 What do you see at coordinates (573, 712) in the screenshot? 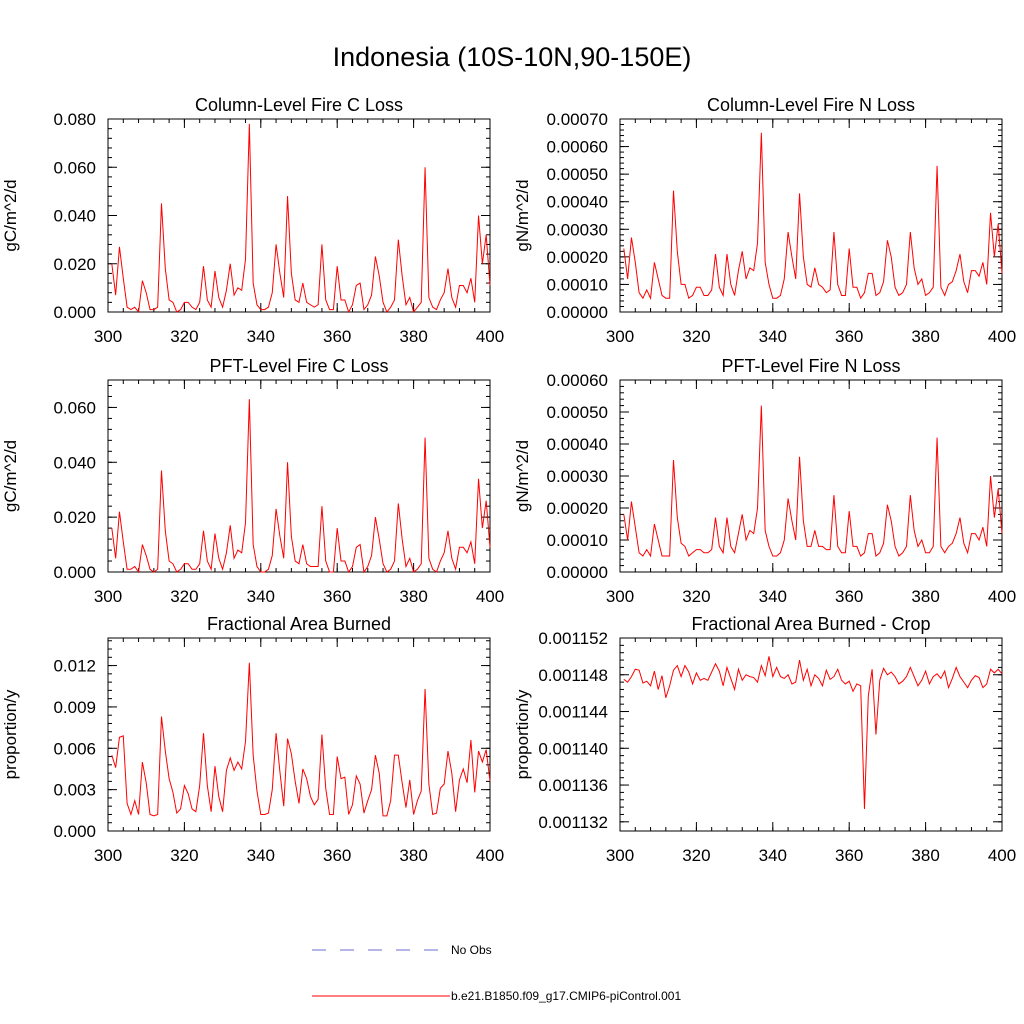
I see `y-tick-label: 0.001144` at bounding box center [573, 712].